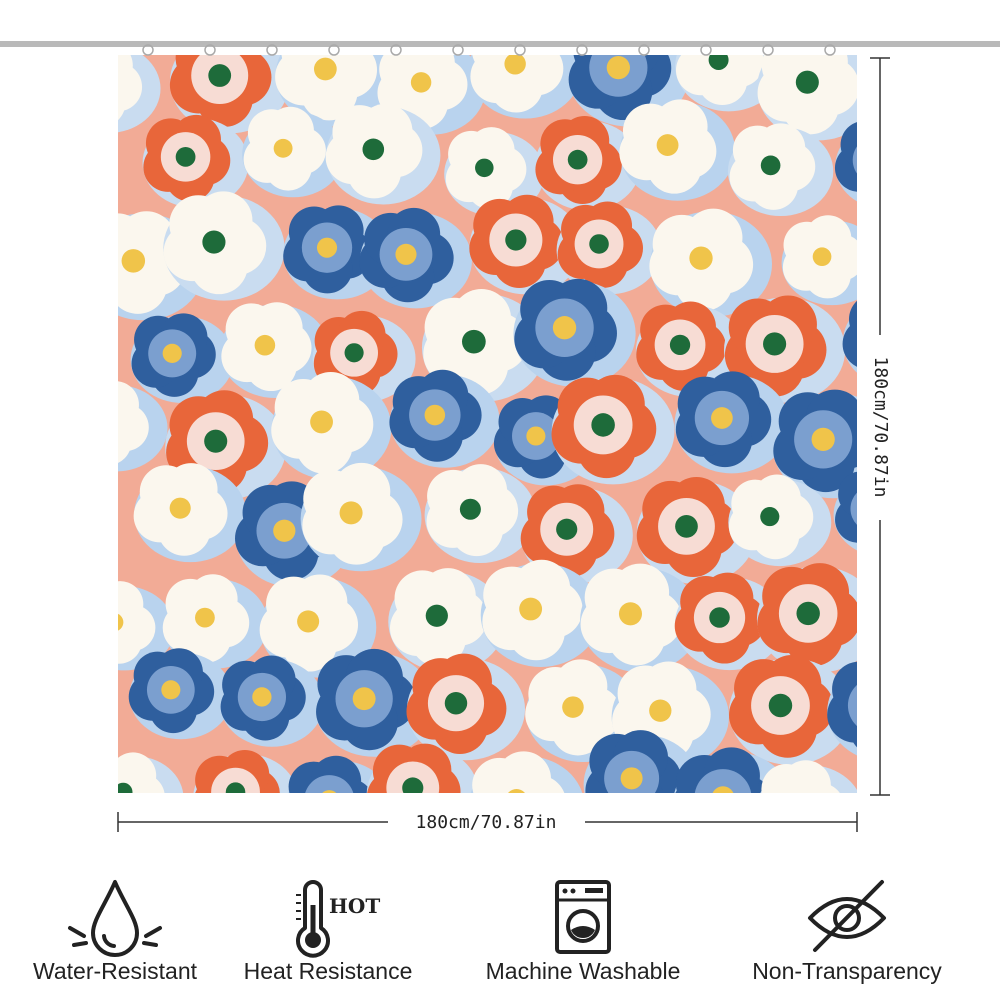 This screenshot has width=1000, height=1000. What do you see at coordinates (500, 44) in the screenshot?
I see `curtain-rod` at bounding box center [500, 44].